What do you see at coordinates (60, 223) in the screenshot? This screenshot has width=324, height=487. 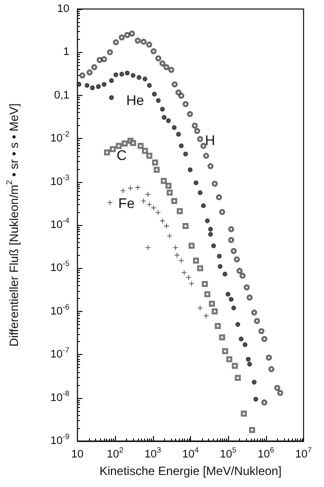 I see `y-tick-label: 10$^{-4}$` at bounding box center [60, 223].